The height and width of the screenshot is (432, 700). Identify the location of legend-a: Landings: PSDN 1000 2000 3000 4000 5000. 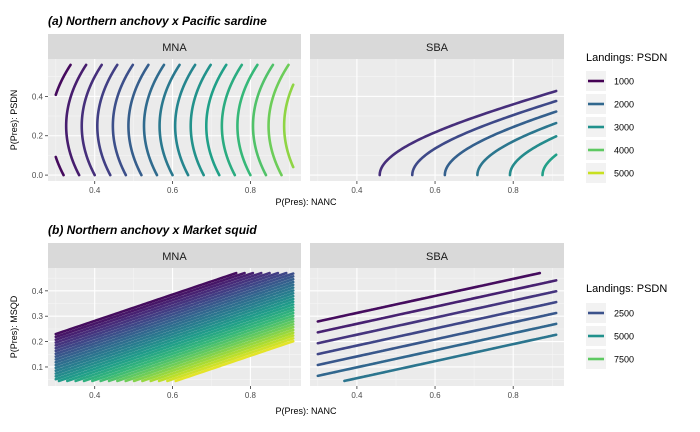
(626, 117).